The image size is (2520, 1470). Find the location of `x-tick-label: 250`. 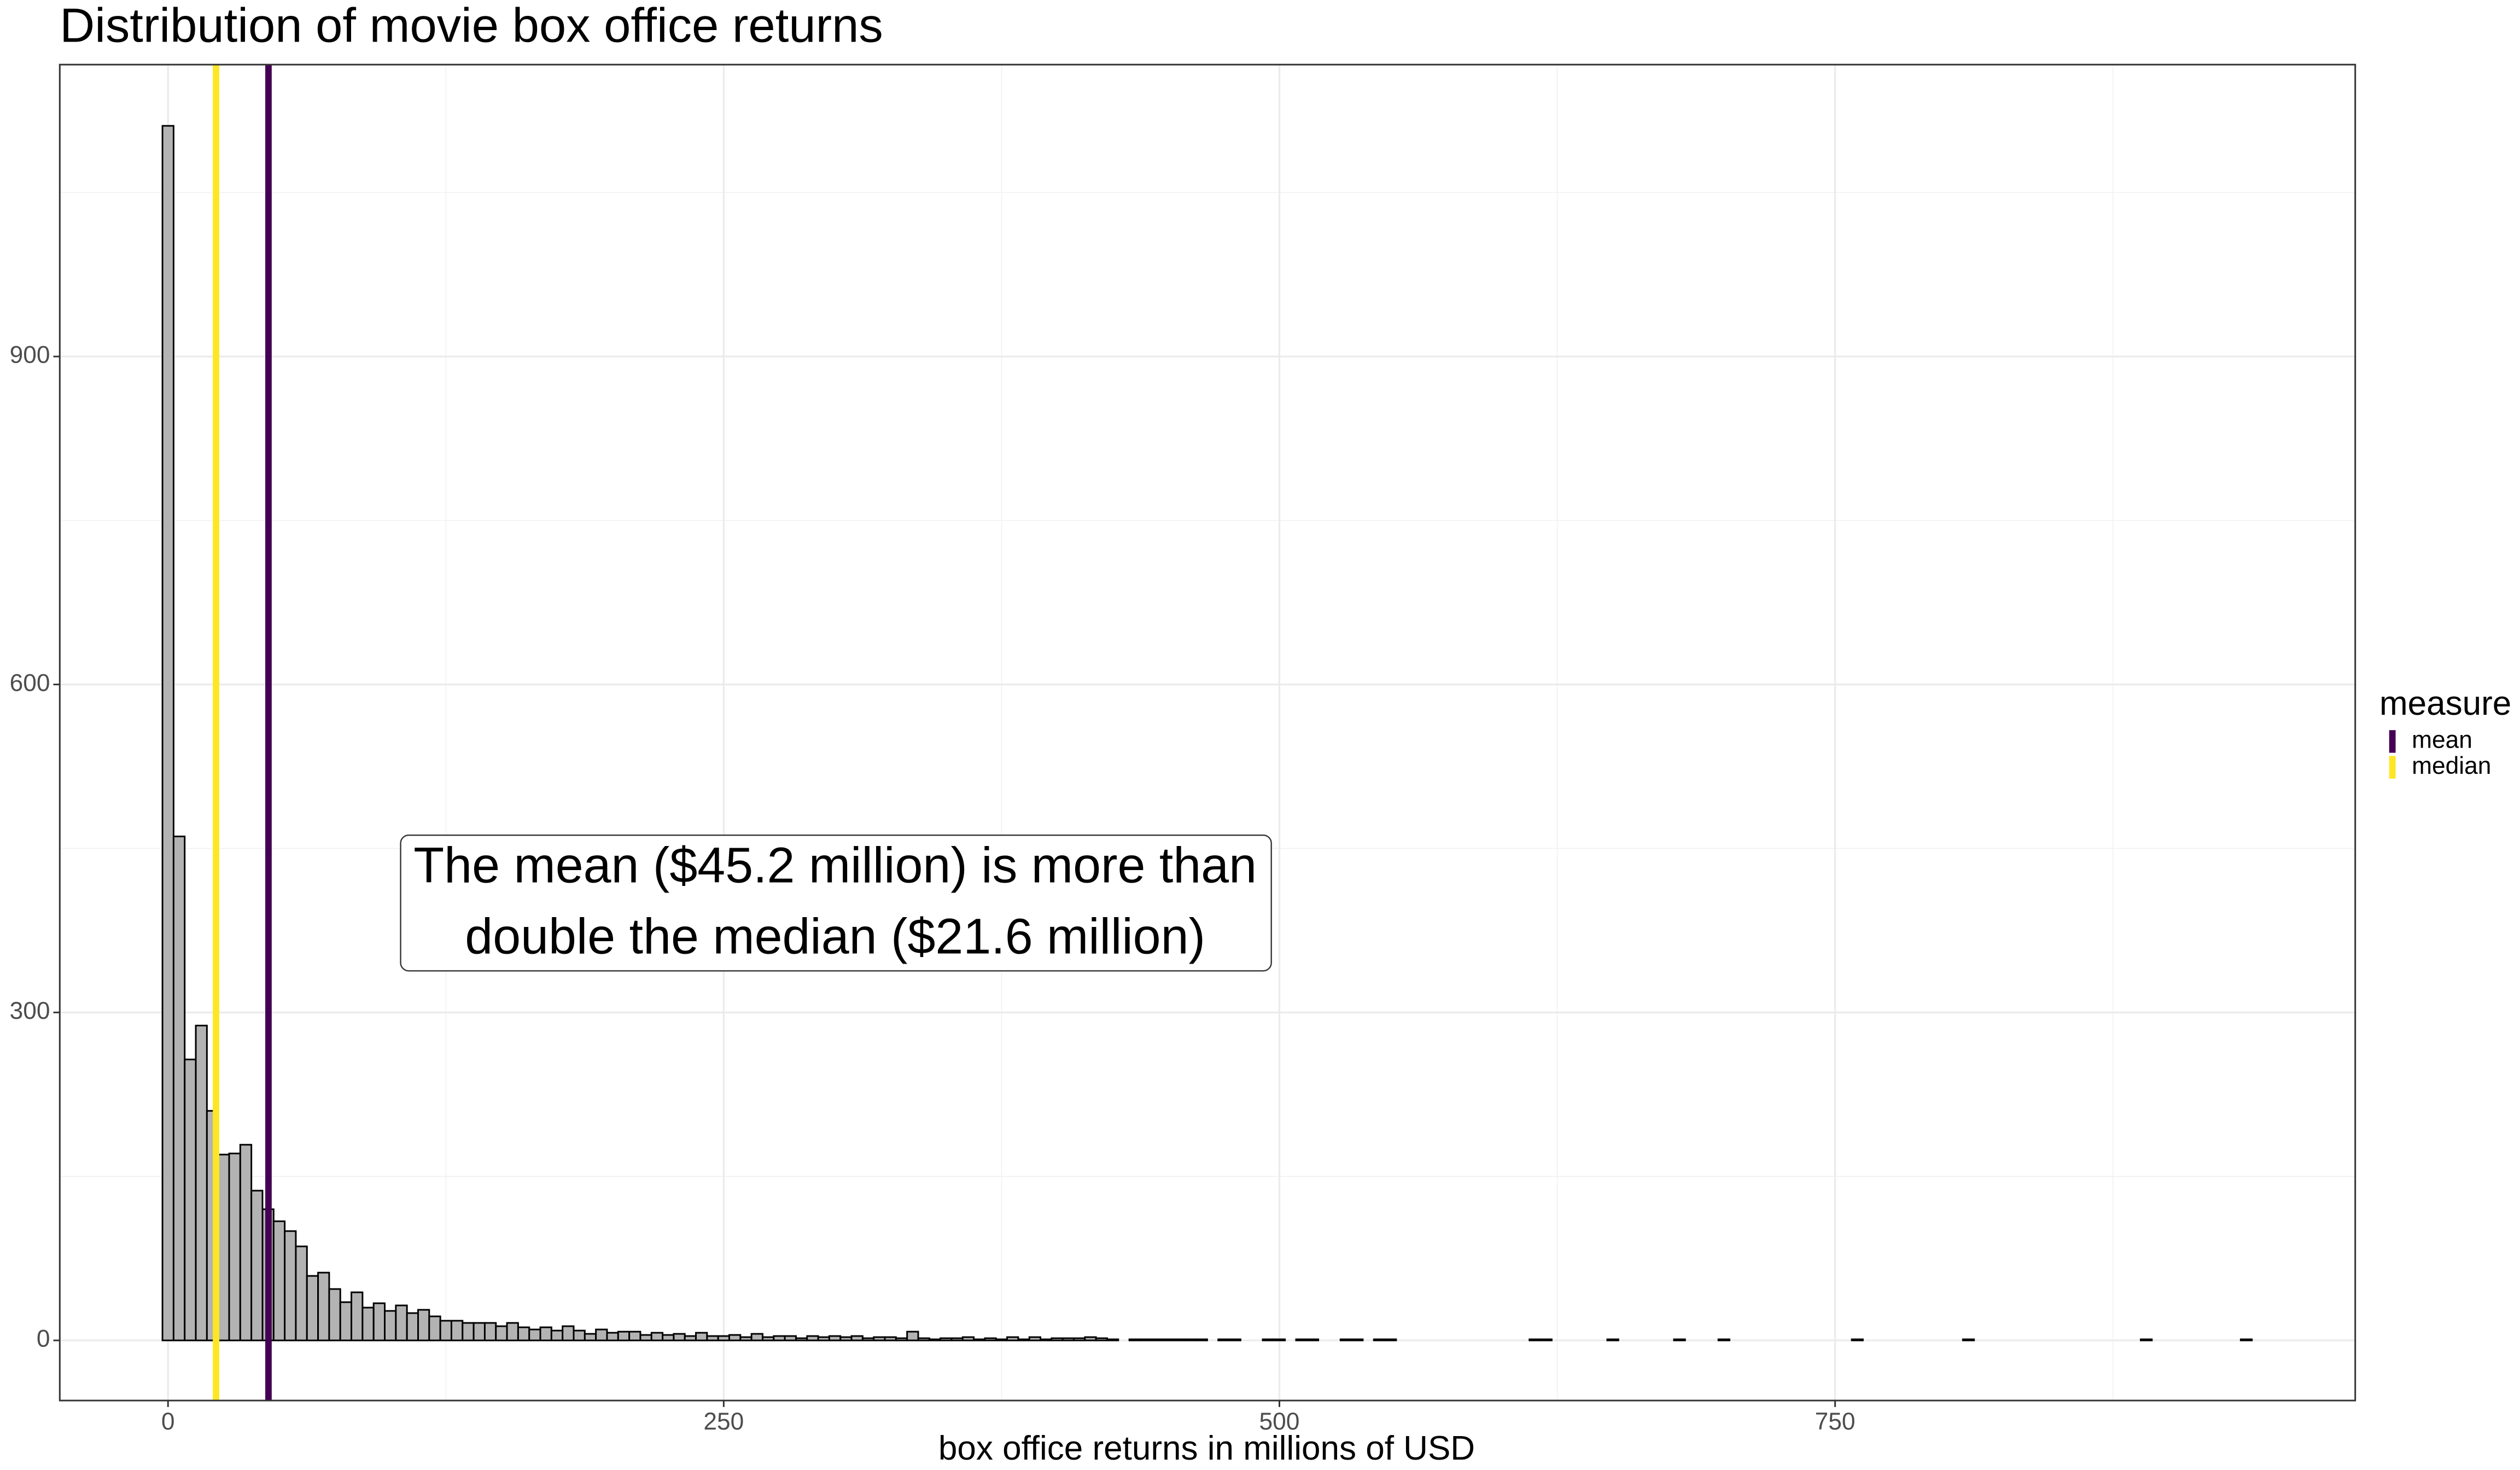

x-tick-label: 250 is located at coordinates (723, 1421).